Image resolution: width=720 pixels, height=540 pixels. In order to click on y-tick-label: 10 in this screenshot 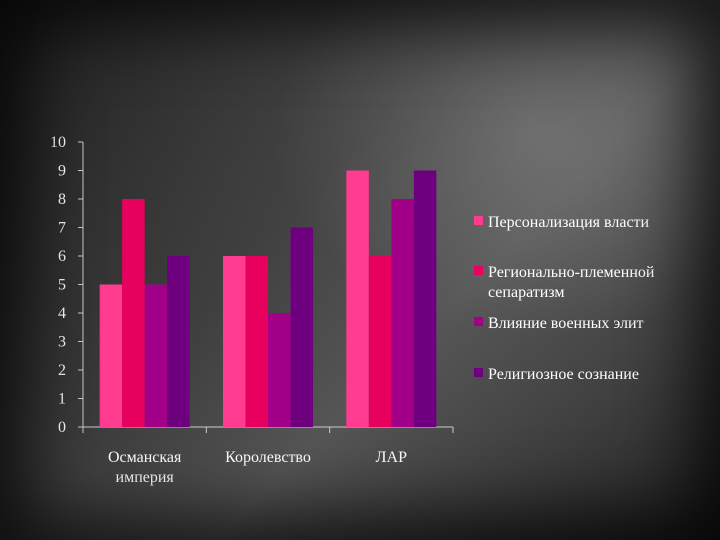, I will do `click(58, 142)`.